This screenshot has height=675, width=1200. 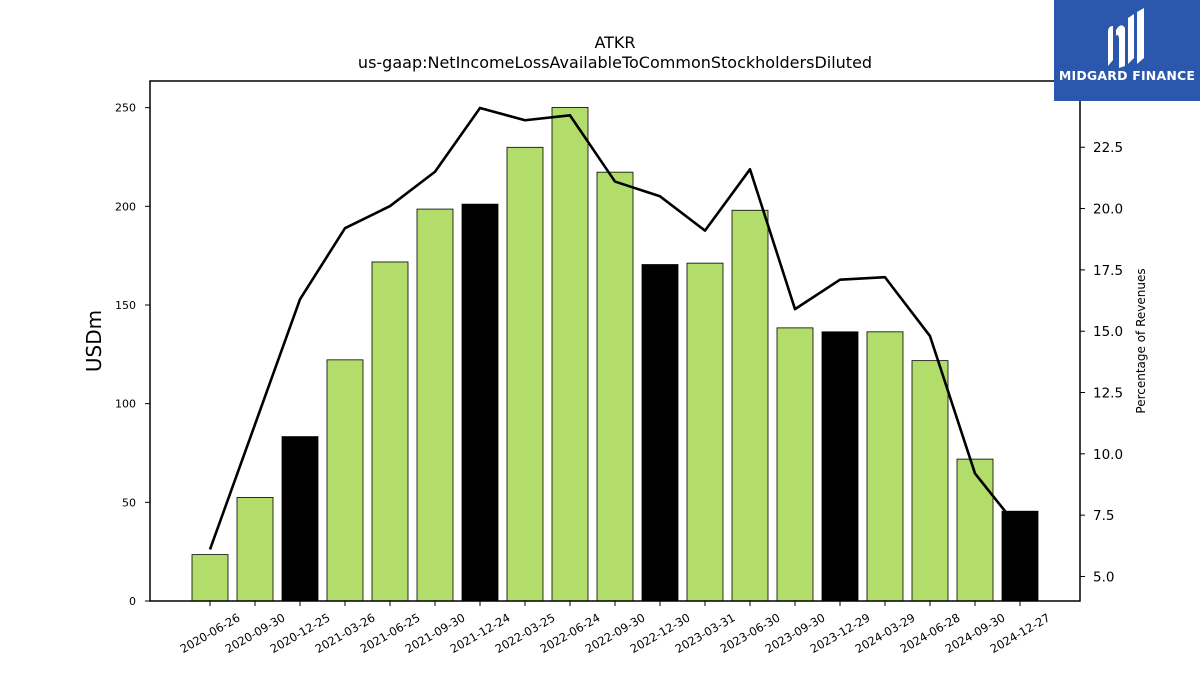 What do you see at coordinates (1103, 516) in the screenshot?
I see `y2-tick-label: 7.5` at bounding box center [1103, 516].